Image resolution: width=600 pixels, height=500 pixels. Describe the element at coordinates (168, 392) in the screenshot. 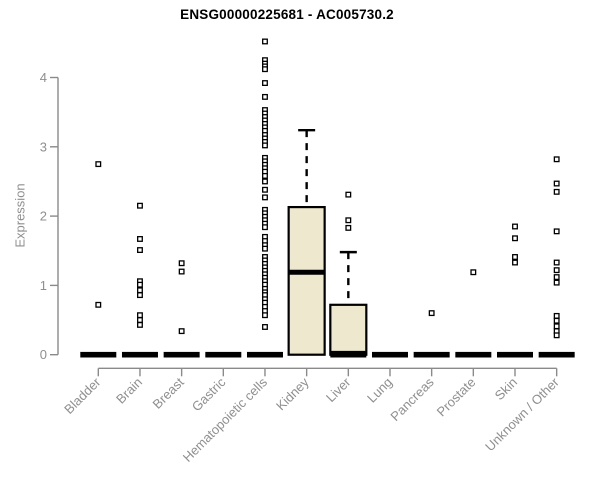

I see `x-axis-label: Breast` at that location.